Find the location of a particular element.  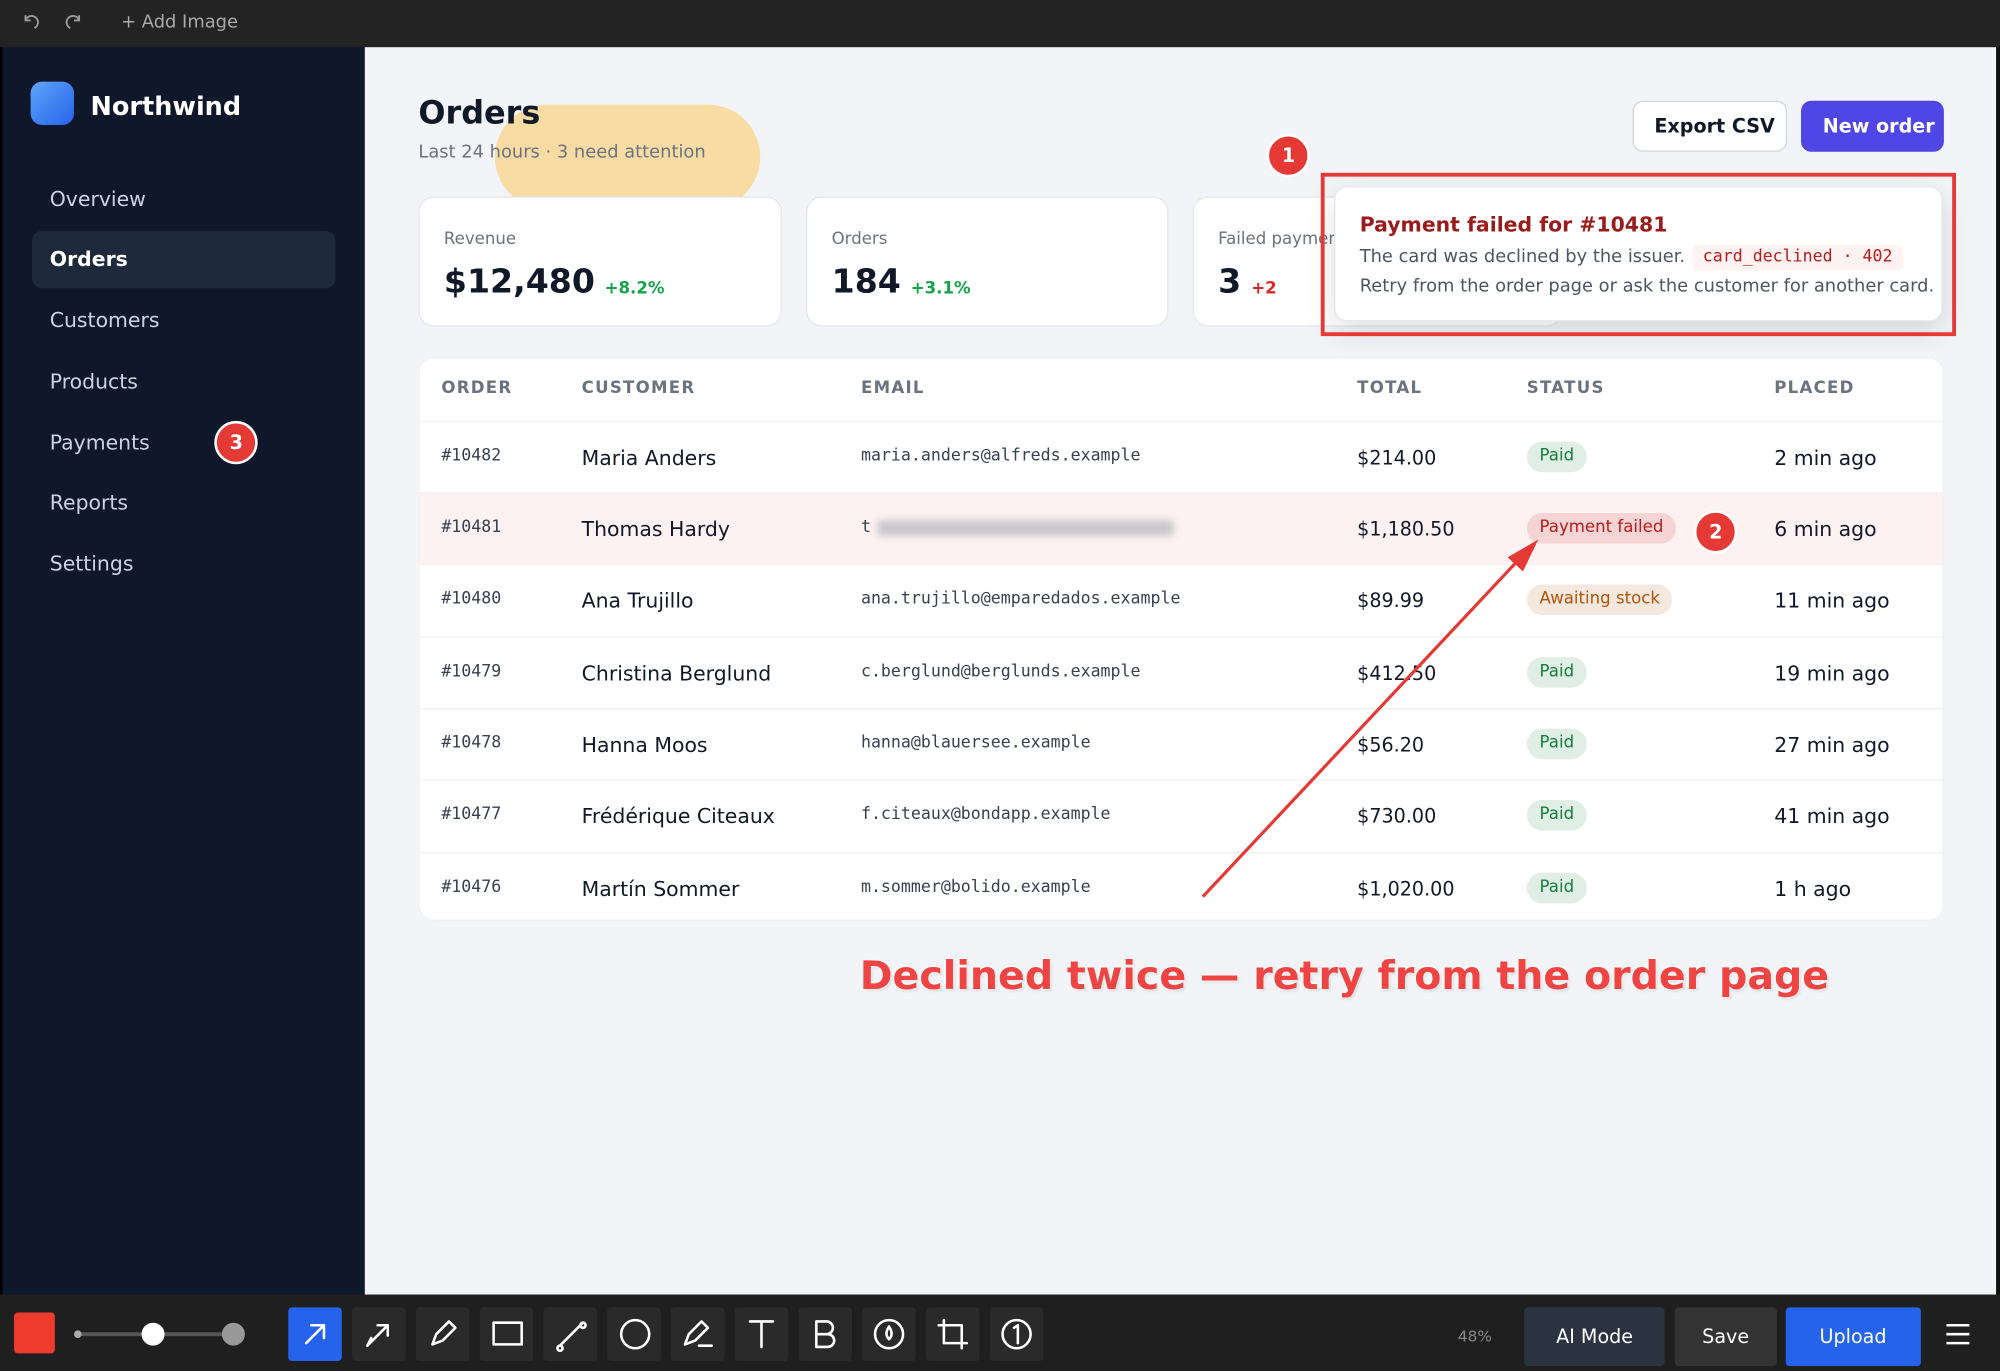

stat-value: $12,480 is located at coordinates (519, 282).